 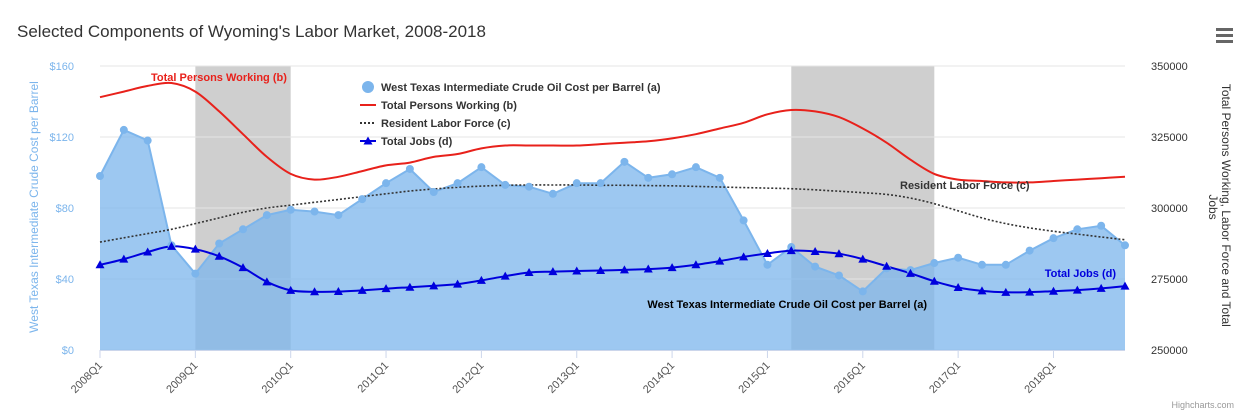 I want to click on y-right-tick-label: 325000, so click(x=1169, y=138).